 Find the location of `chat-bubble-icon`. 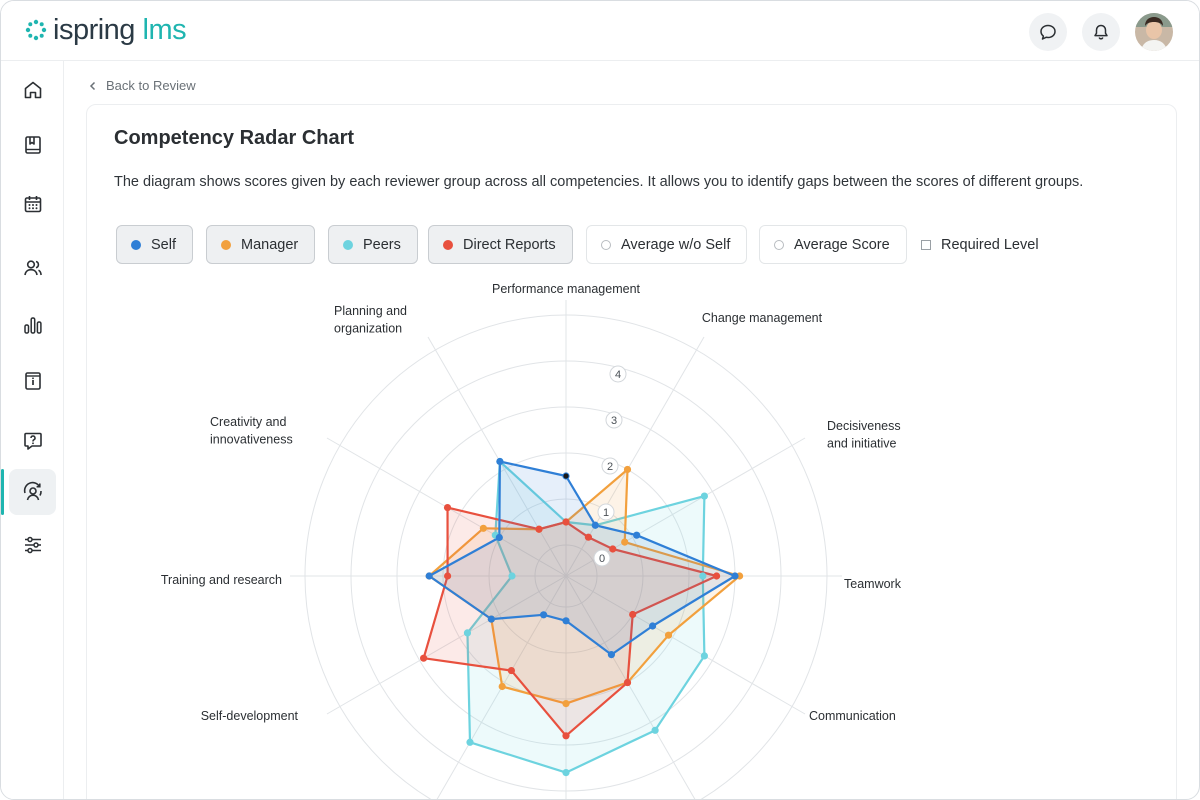

chat-bubble-icon is located at coordinates (1048, 32).